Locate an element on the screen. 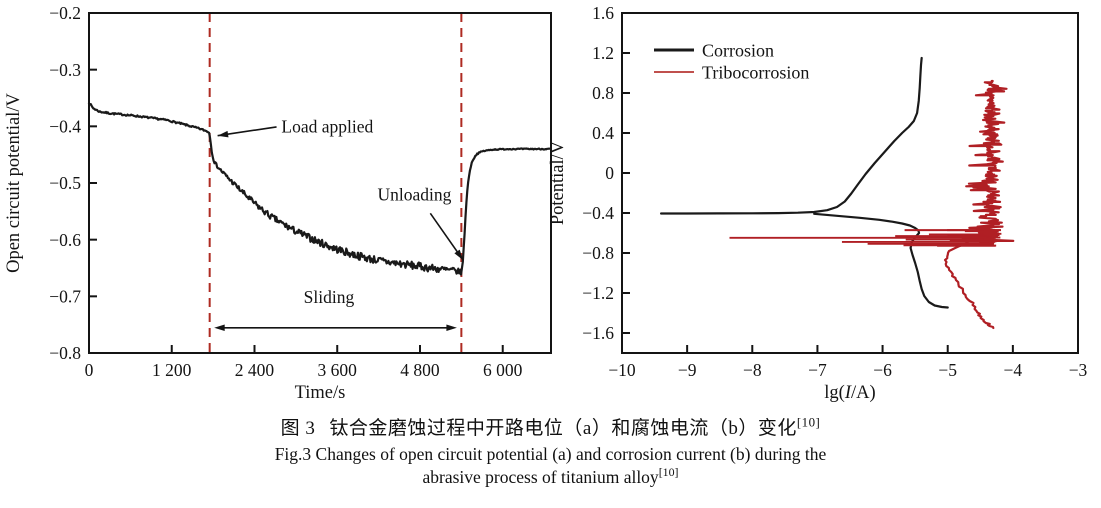 Image resolution: width=1101 pixels, height=508 pixels. series-corrosion-lower is located at coordinates (881, 260).